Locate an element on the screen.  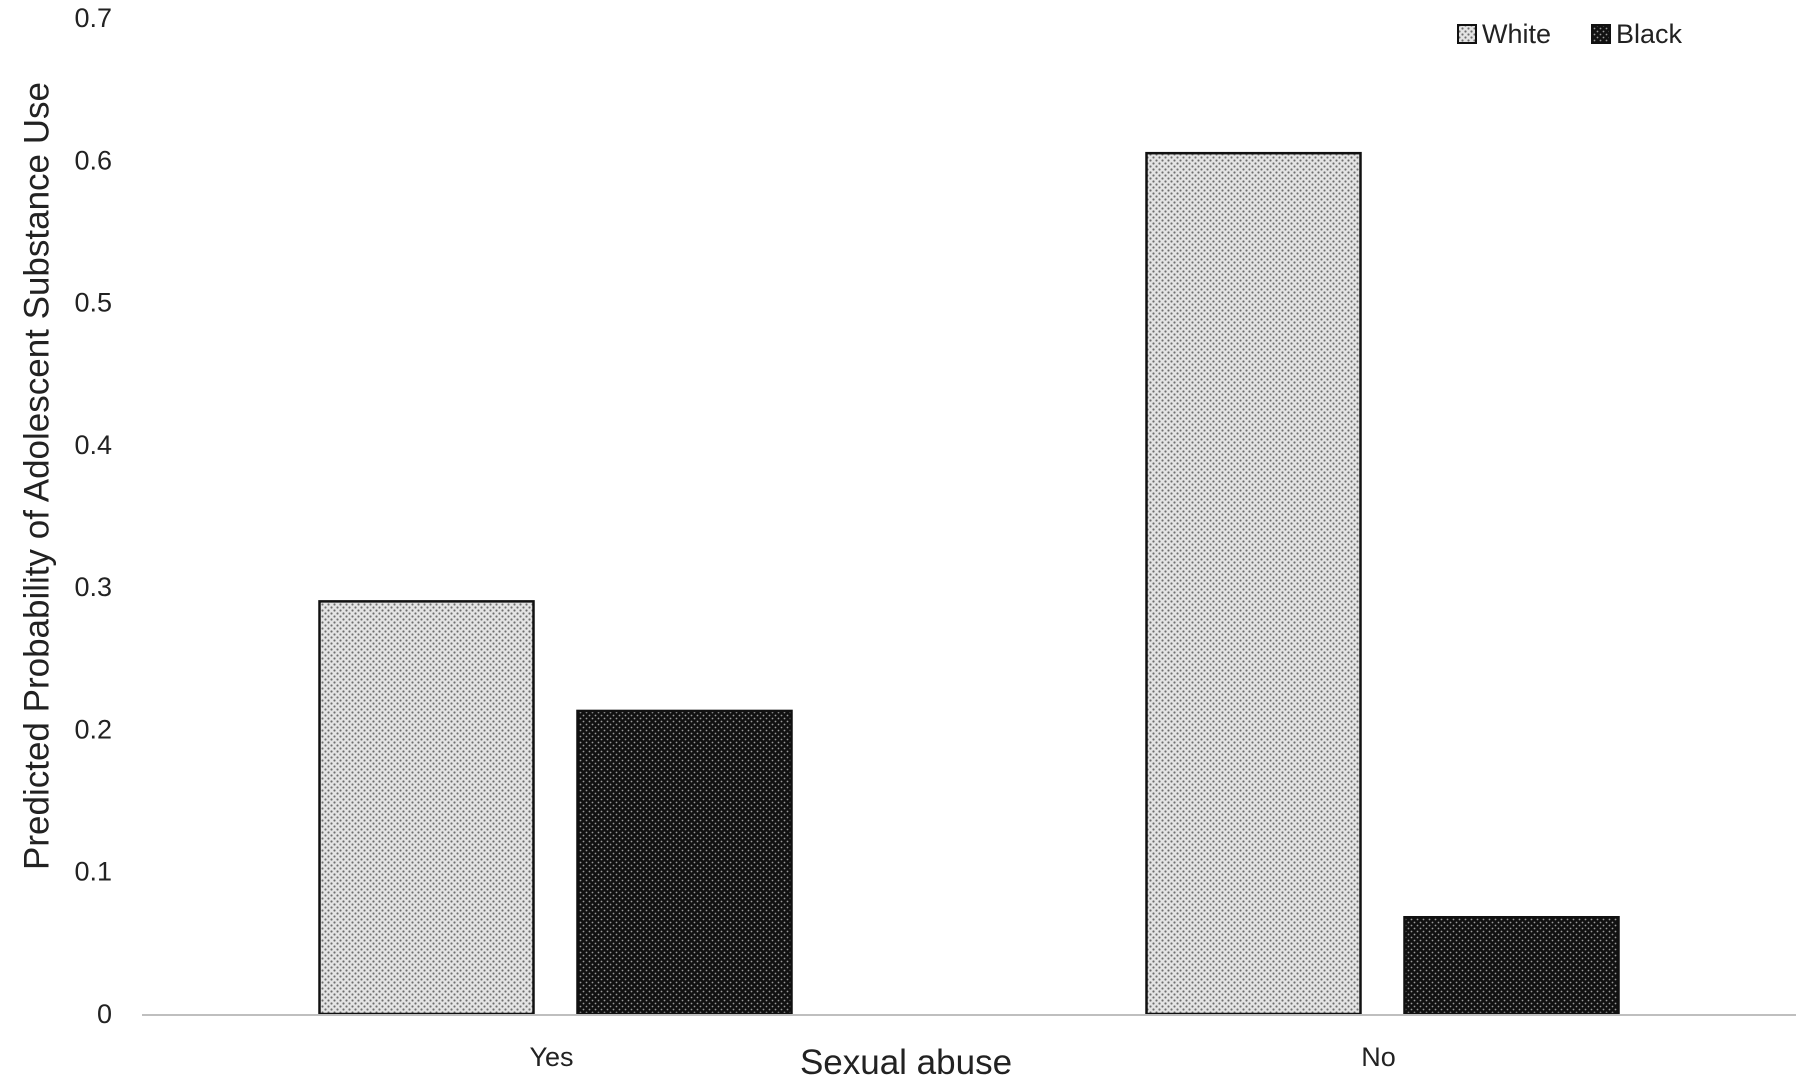
y-tick-label: 0.1 is located at coordinates (93, 872).